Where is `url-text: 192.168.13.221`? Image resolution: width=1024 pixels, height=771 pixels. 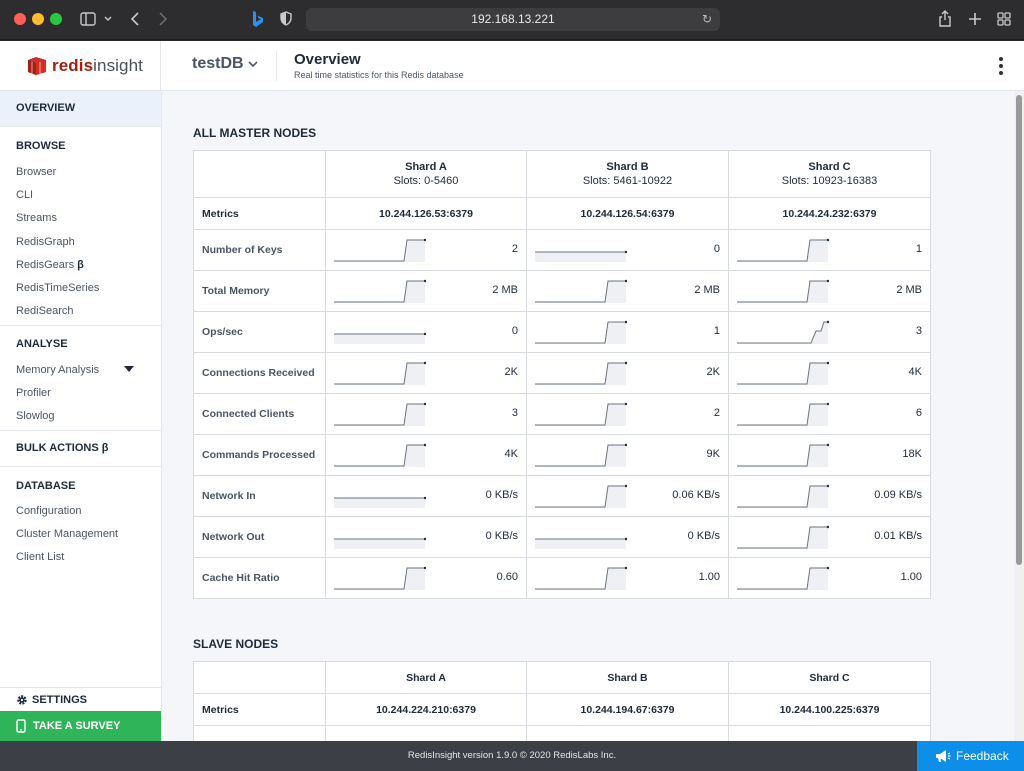
url-text: 192.168.13.221 is located at coordinates (513, 19).